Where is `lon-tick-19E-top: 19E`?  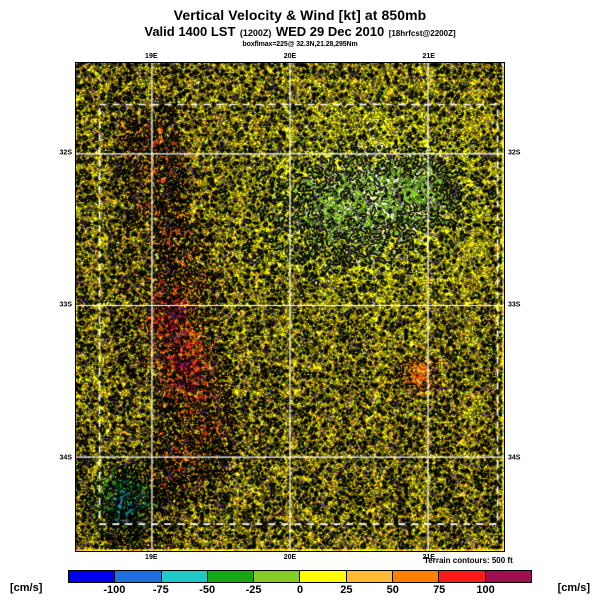 lon-tick-19E-top: 19E is located at coordinates (151, 56).